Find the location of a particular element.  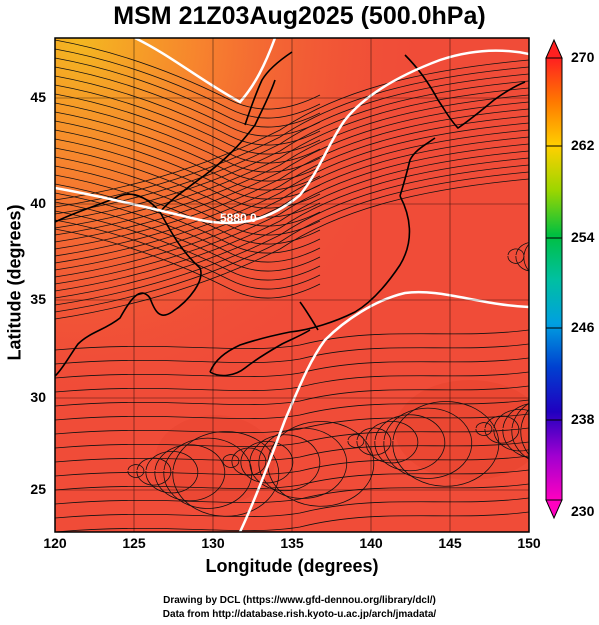

x-tick-label: 150 is located at coordinates (529, 543).